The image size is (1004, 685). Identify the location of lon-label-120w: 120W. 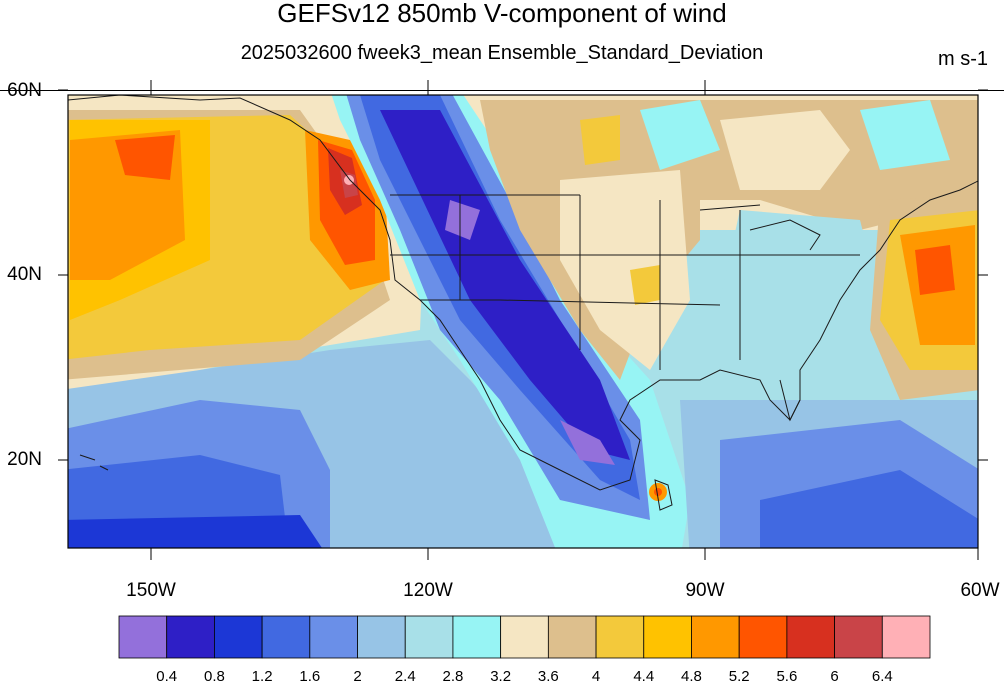
(428, 590).